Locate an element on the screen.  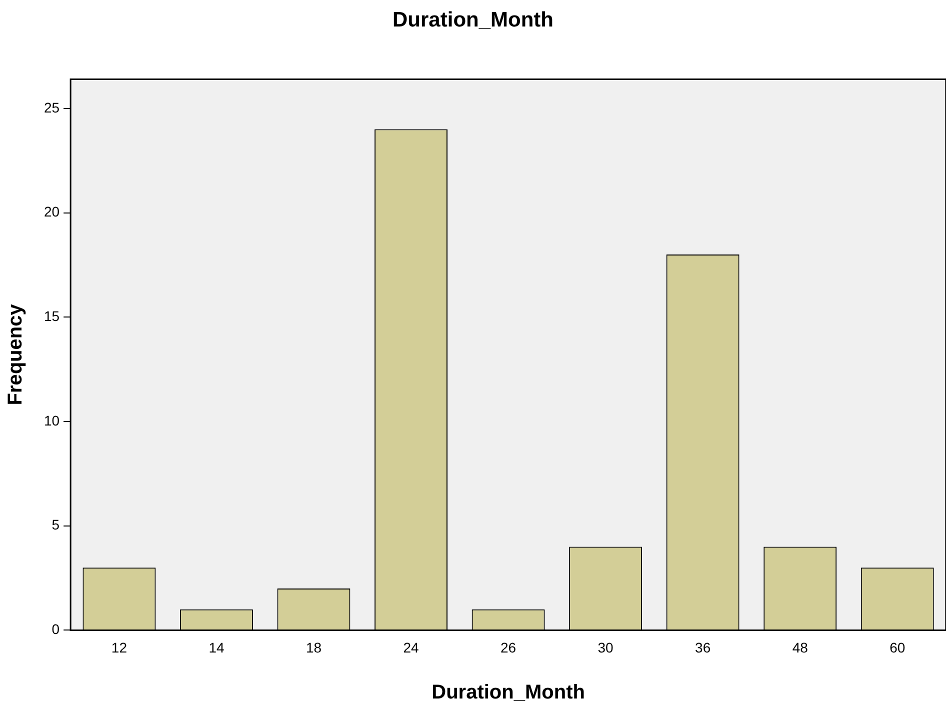
x-tick-label: 24 is located at coordinates (411, 647).